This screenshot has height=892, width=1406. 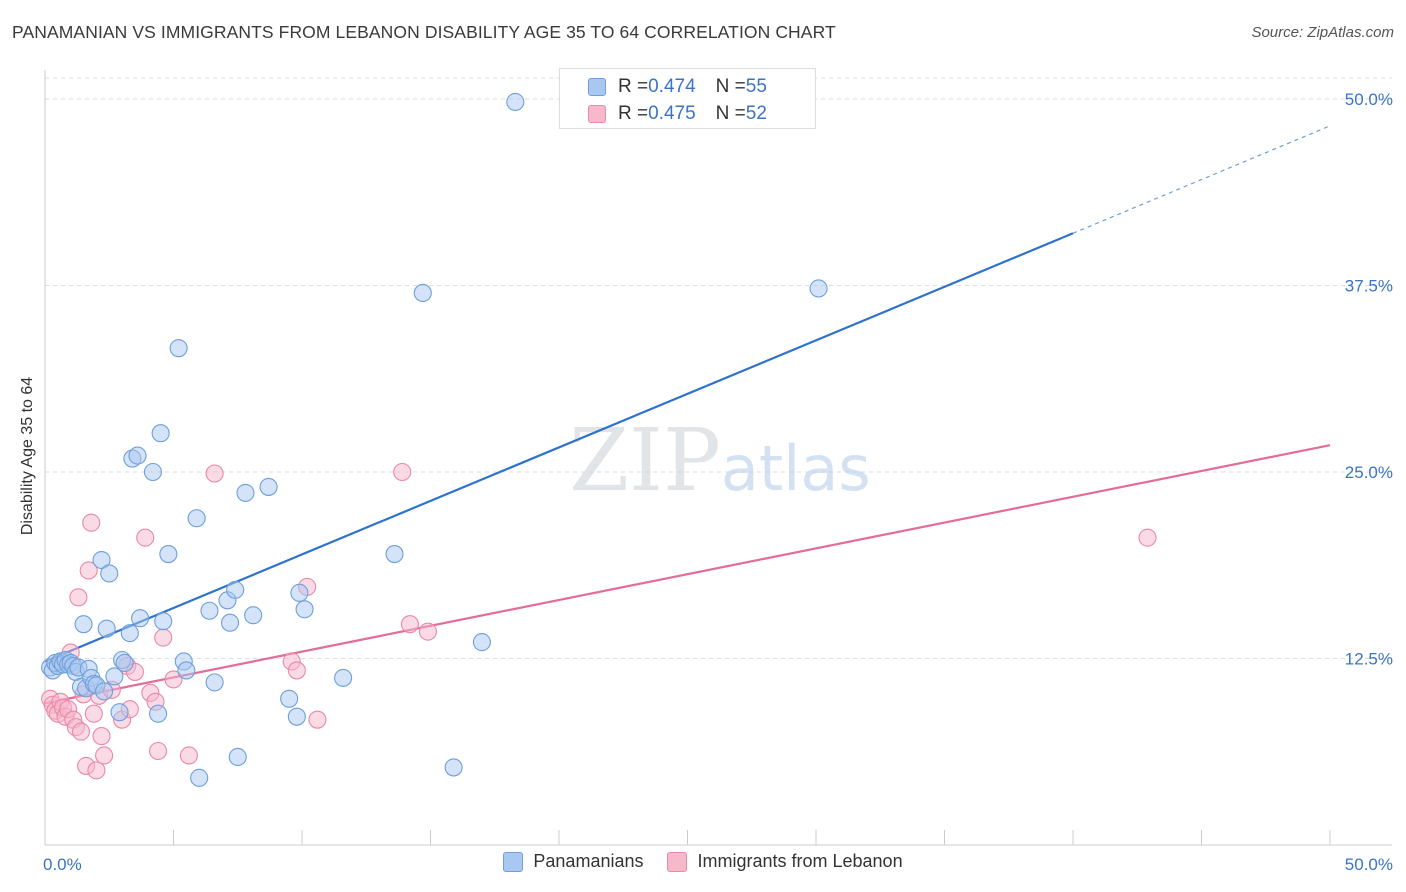 I want to click on y-tick-label: 37.5%, so click(x=1369, y=286).